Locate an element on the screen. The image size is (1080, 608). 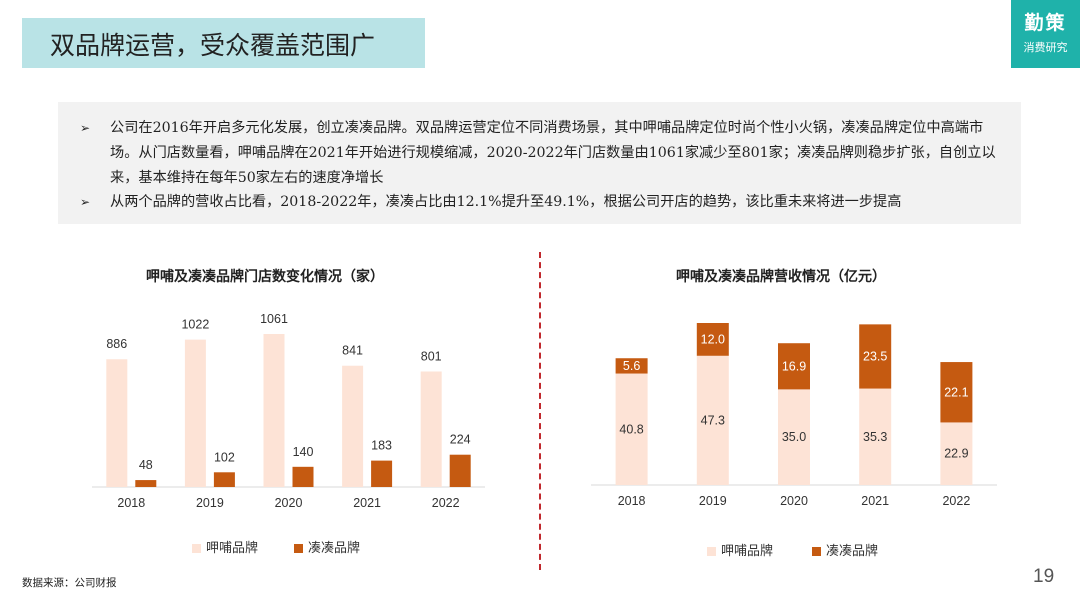
data-label-coucou-2020: 16.9 is located at coordinates (794, 366).